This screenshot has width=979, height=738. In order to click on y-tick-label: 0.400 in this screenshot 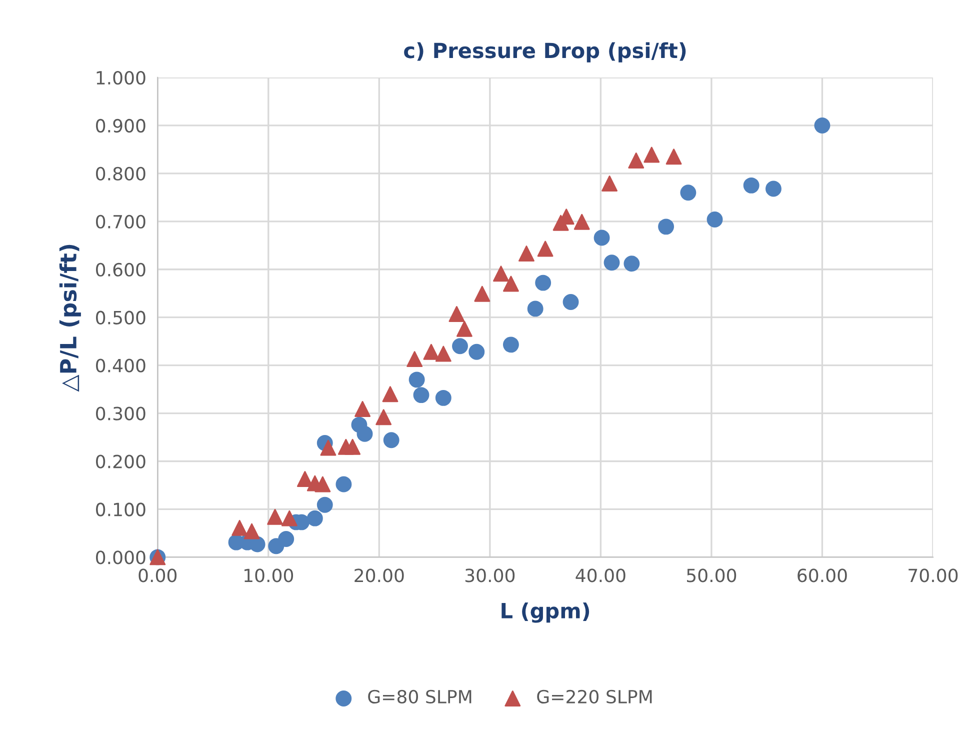, I will do `click(121, 365)`.